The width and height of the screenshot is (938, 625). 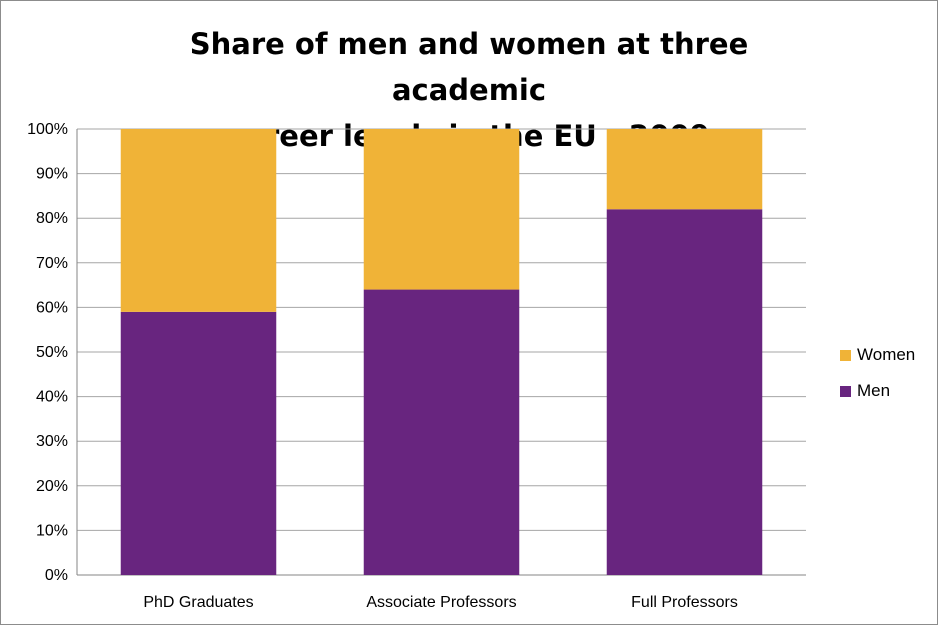 What do you see at coordinates (874, 390) in the screenshot?
I see `legend-label-men: Men` at bounding box center [874, 390].